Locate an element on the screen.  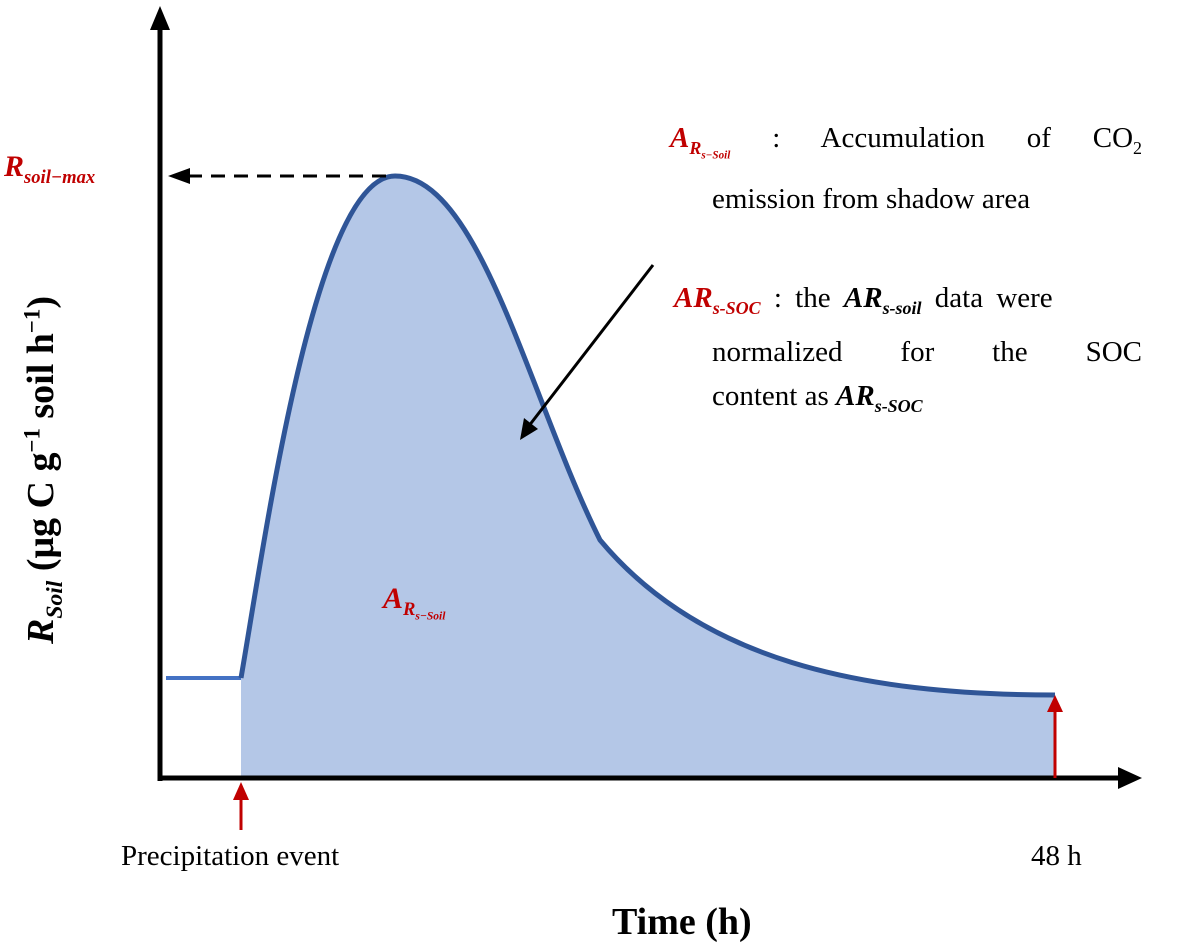
annotation-accumulation-line2: emission from shadow area is located at coordinates (871, 199).